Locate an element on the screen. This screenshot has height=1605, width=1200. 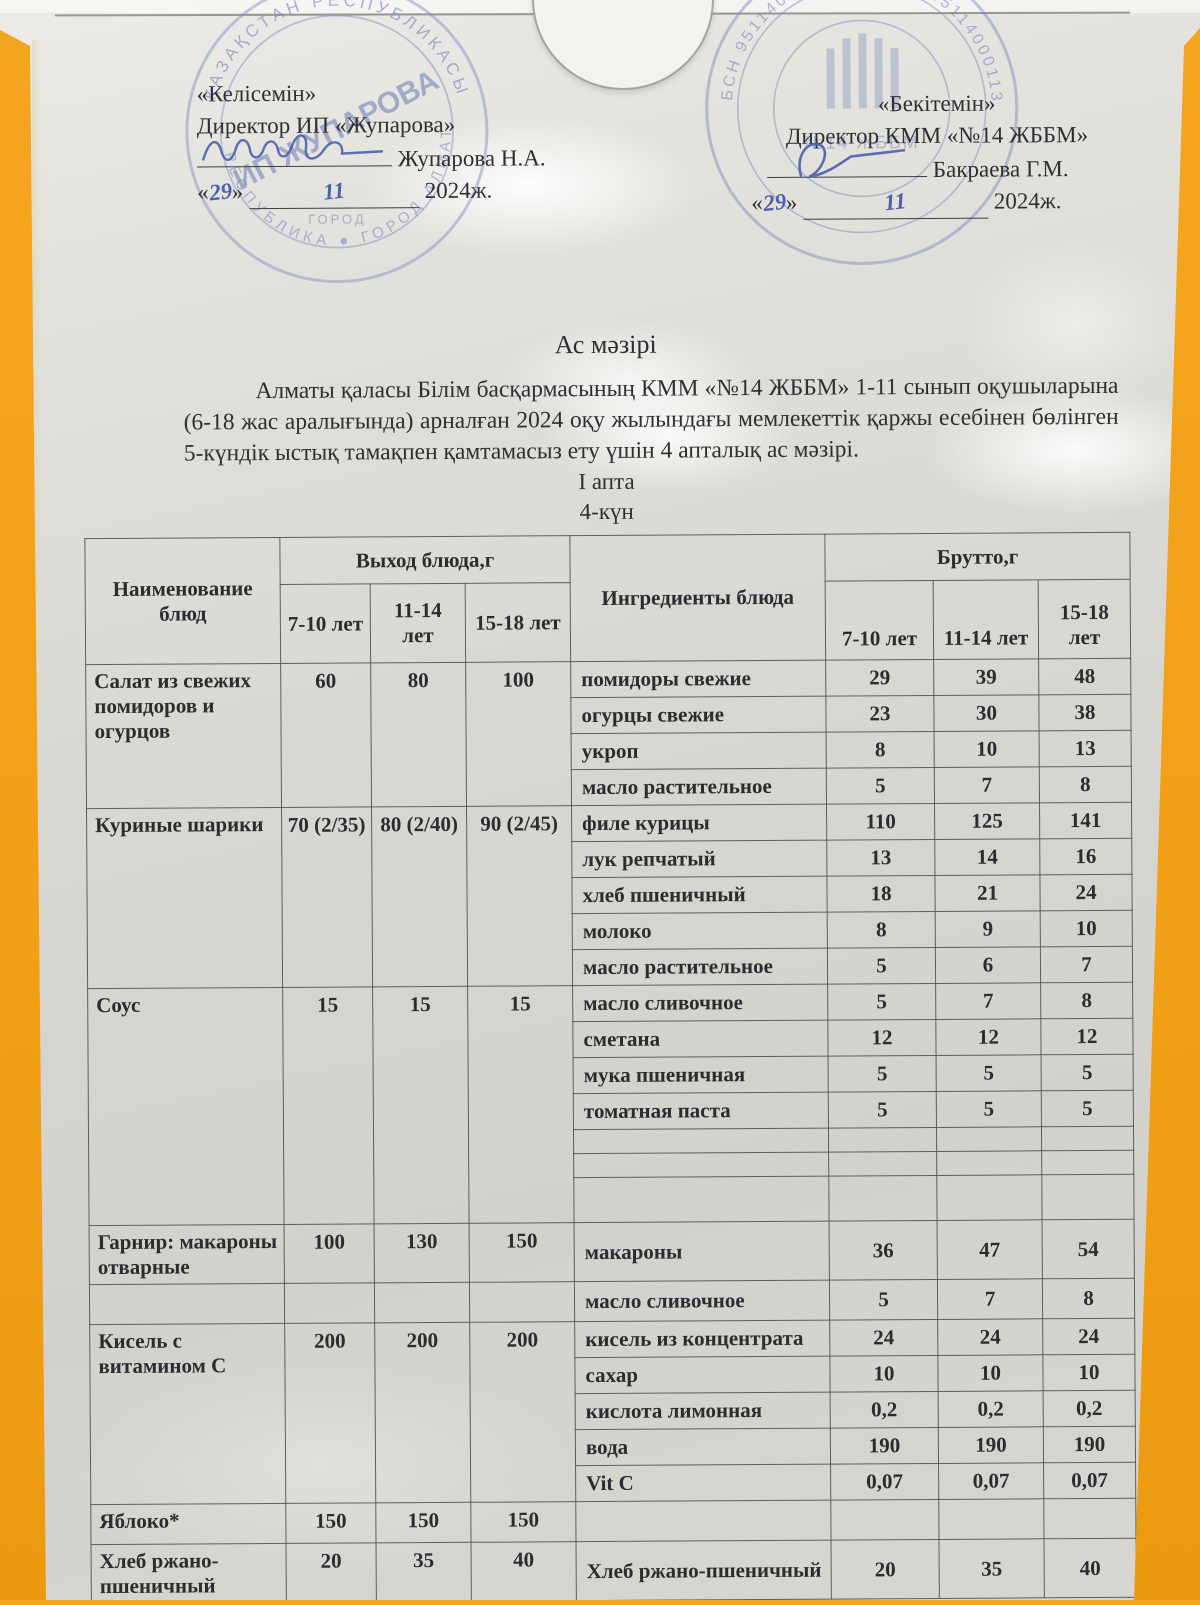
header-age-col: 11-14 лет is located at coordinates (986, 619).